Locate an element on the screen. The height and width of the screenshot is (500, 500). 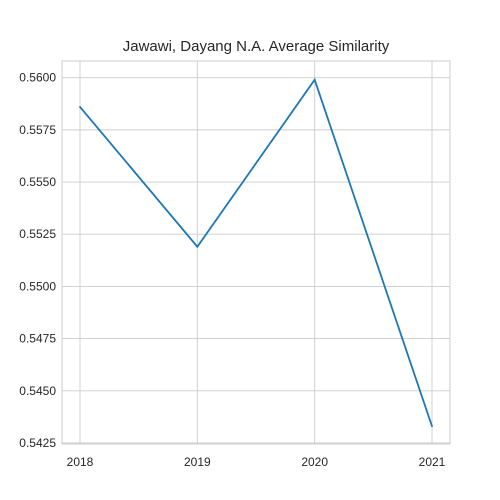
x-axis-tick-labels: 2018 2019 2020 2021 is located at coordinates (256, 462).